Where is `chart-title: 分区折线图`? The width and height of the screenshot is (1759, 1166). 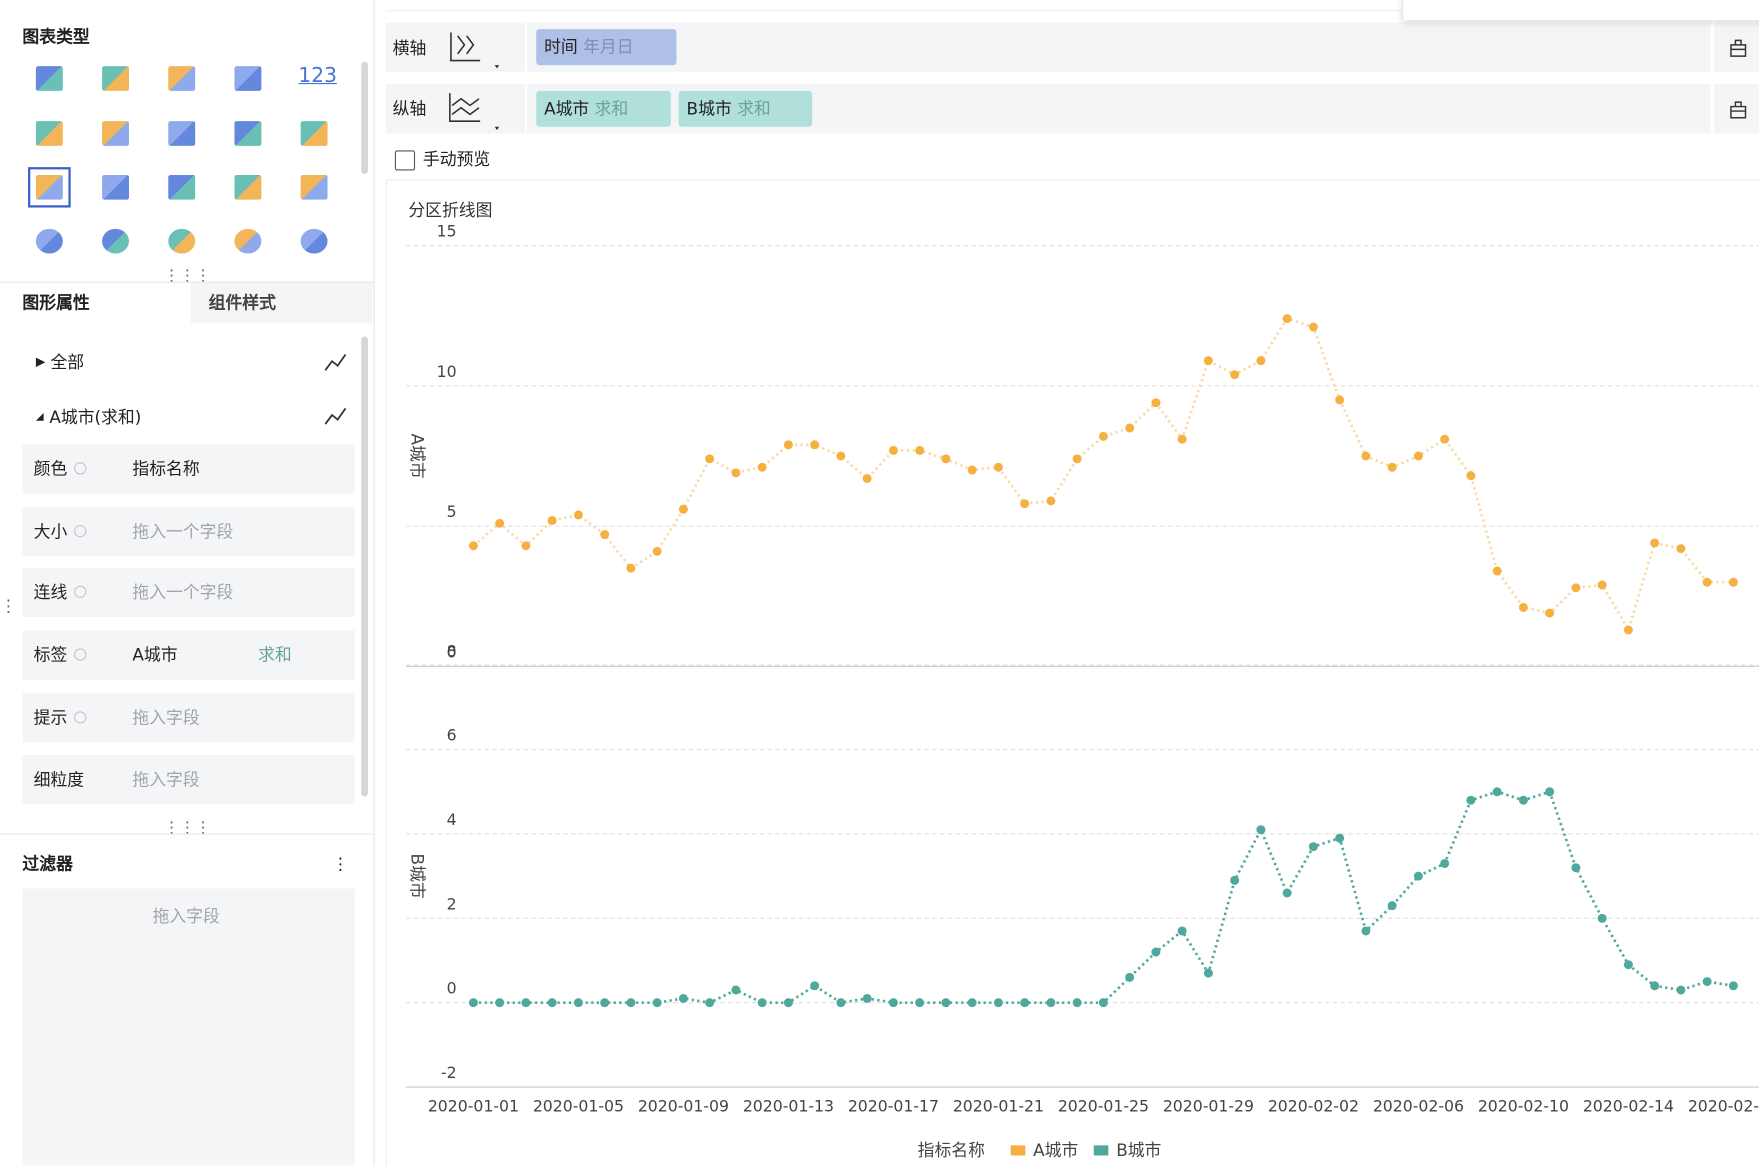
chart-title: 分区折线图 is located at coordinates (450, 210).